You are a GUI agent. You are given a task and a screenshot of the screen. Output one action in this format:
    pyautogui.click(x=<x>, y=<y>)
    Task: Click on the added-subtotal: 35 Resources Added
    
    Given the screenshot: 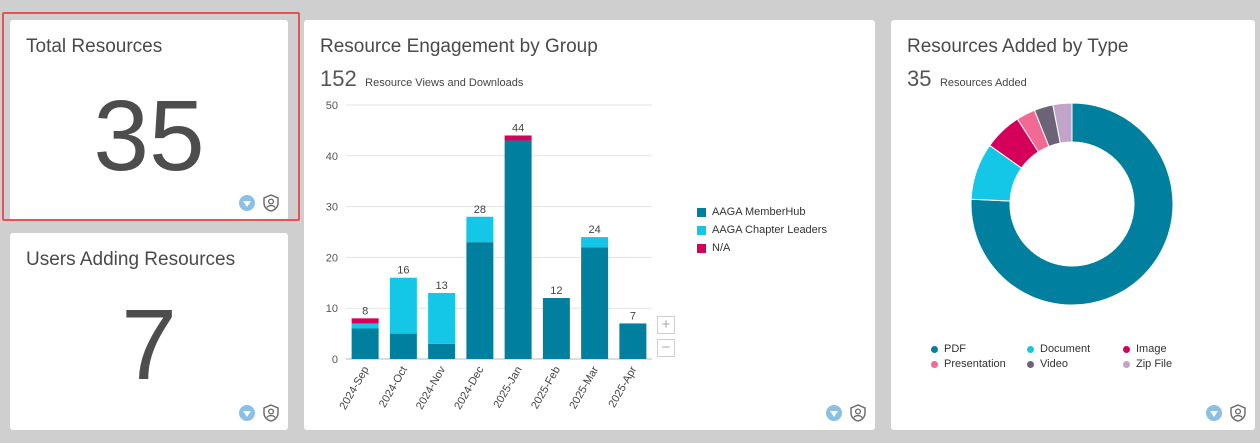 What is the action you would take?
    pyautogui.click(x=967, y=79)
    